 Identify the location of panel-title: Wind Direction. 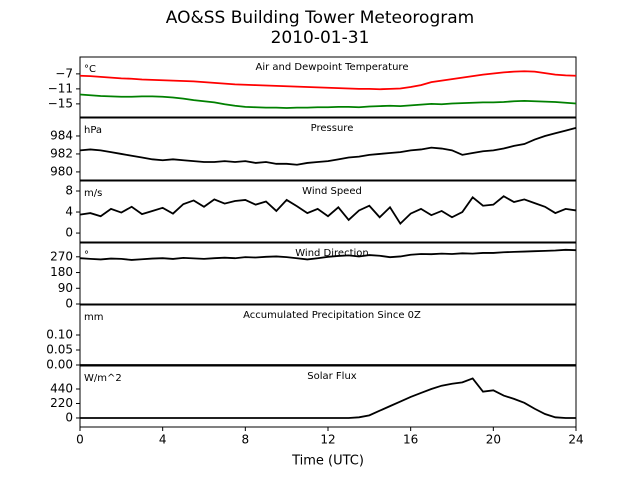
(332, 253).